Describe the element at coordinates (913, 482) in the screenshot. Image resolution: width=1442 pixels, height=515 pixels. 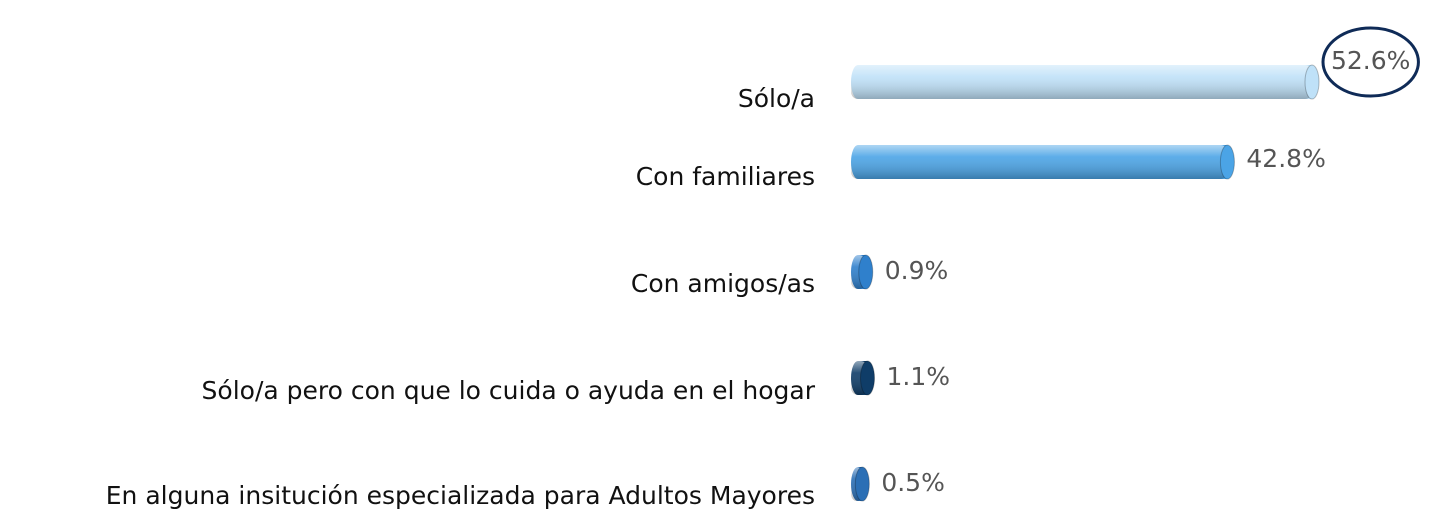
I see `value-label: 0.5%` at that location.